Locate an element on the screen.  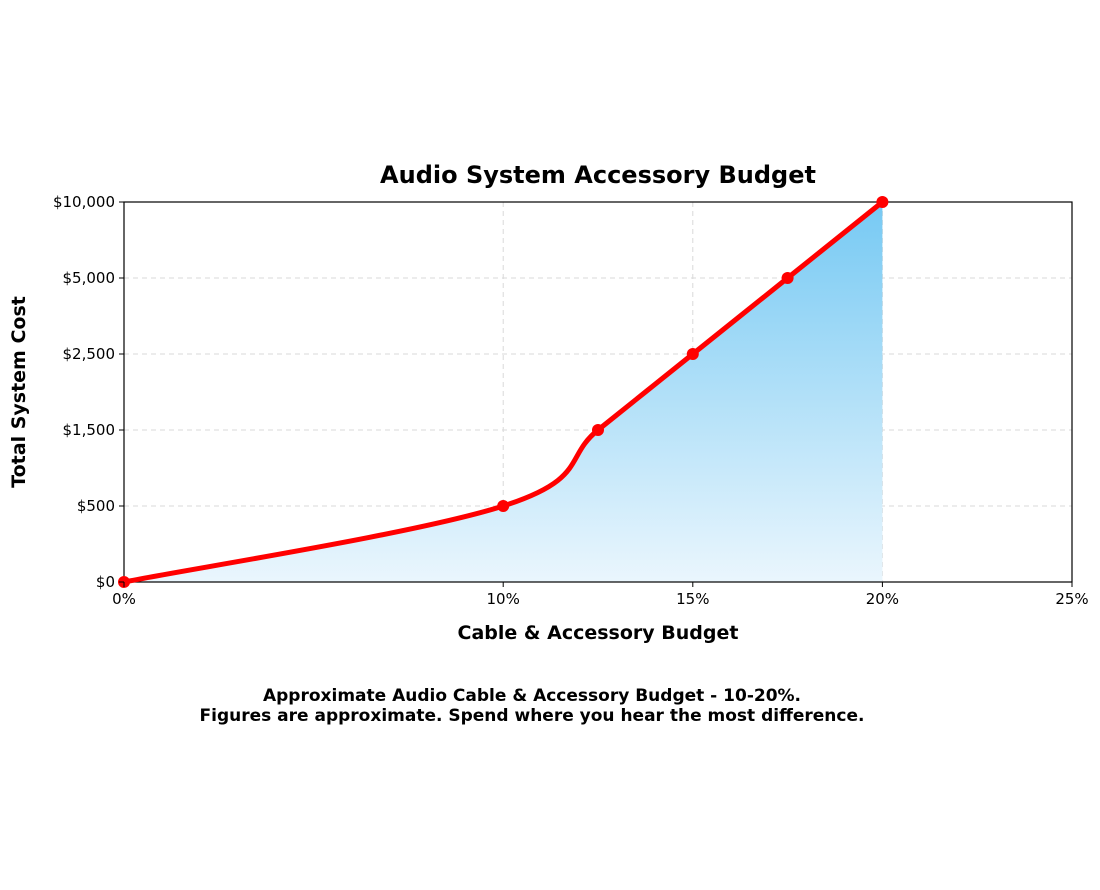
y-tick-label: $500 is located at coordinates (96, 506).